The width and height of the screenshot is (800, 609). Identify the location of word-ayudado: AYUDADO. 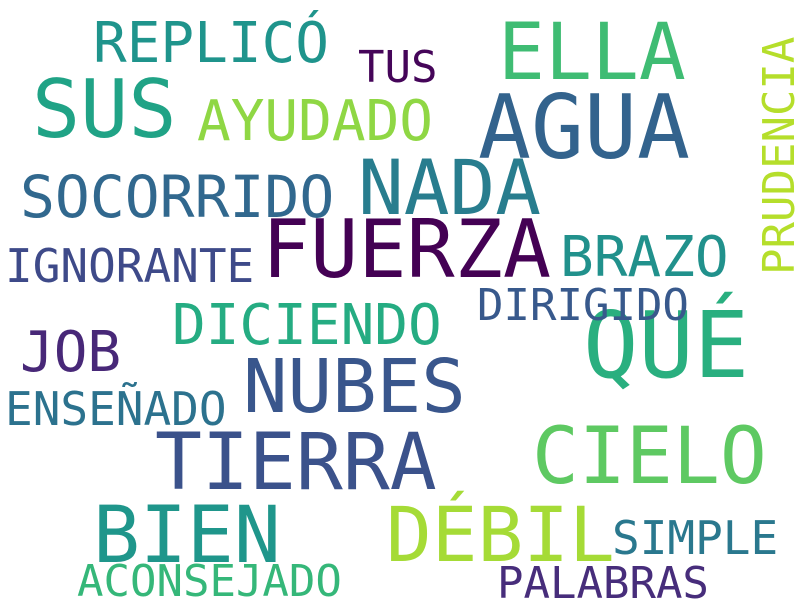
(315, 121).